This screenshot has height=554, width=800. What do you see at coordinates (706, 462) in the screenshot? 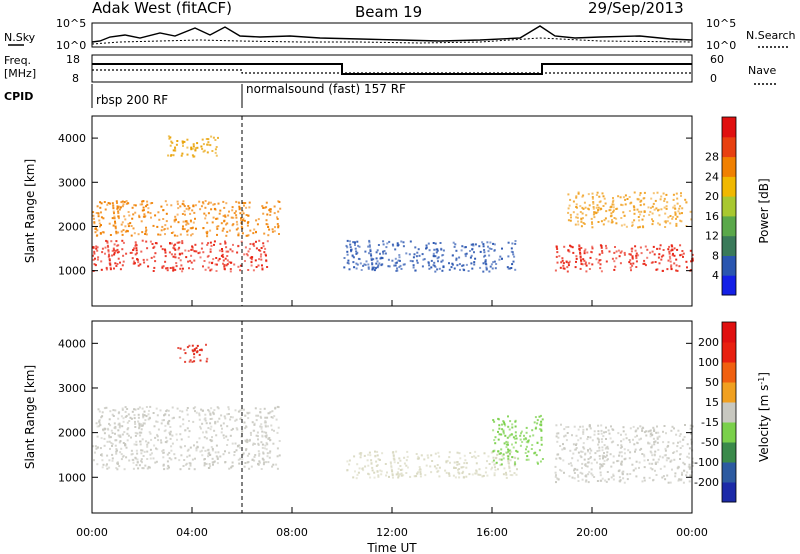
I see `velocity-colorbar-tick: -100` at bounding box center [706, 462].